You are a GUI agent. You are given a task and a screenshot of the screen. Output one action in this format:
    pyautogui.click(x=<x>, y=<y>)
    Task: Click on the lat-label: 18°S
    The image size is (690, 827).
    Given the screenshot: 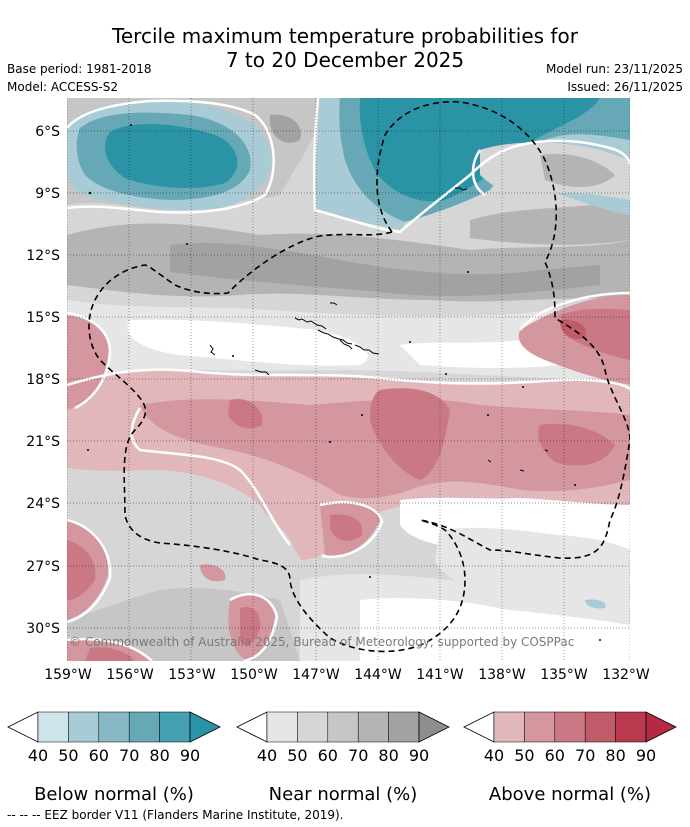 What is the action you would take?
    pyautogui.click(x=43, y=380)
    